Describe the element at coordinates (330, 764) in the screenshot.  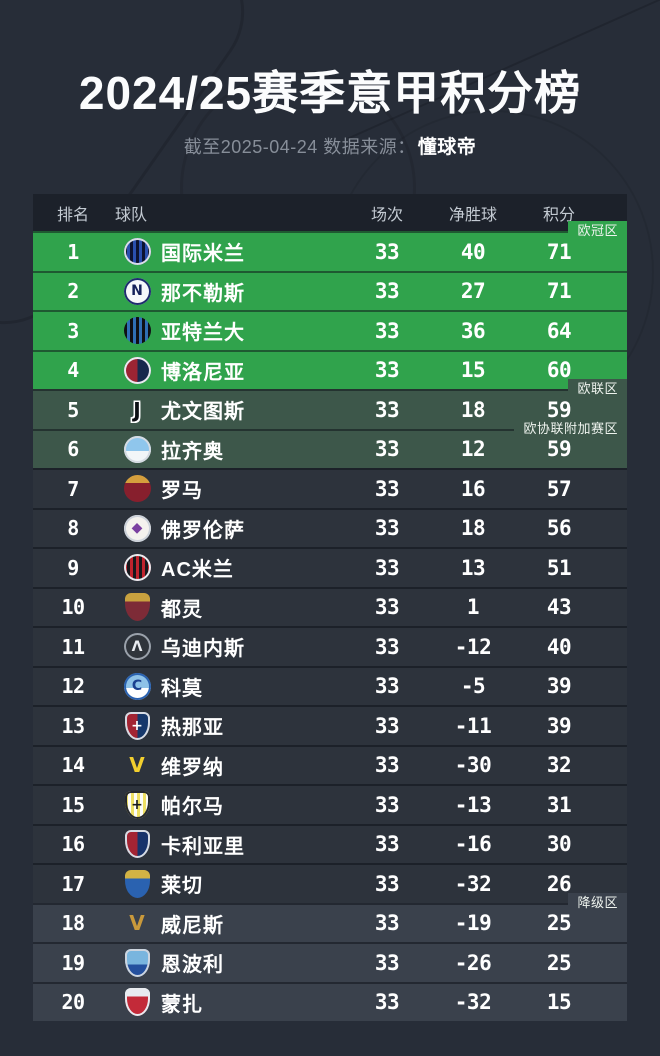
I see `table-row: 14 V 维罗纳 33 -30 32` at that location.